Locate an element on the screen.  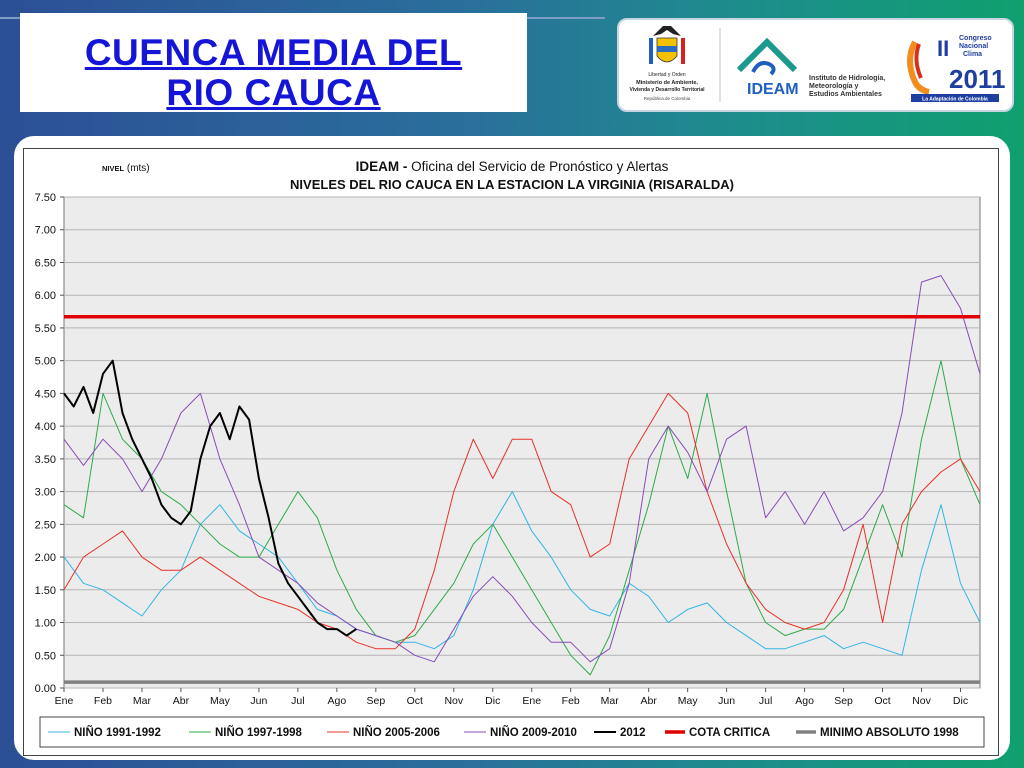
ministerio-text-3: Vivienda y Desarrollo Territorial is located at coordinates (667, 90).